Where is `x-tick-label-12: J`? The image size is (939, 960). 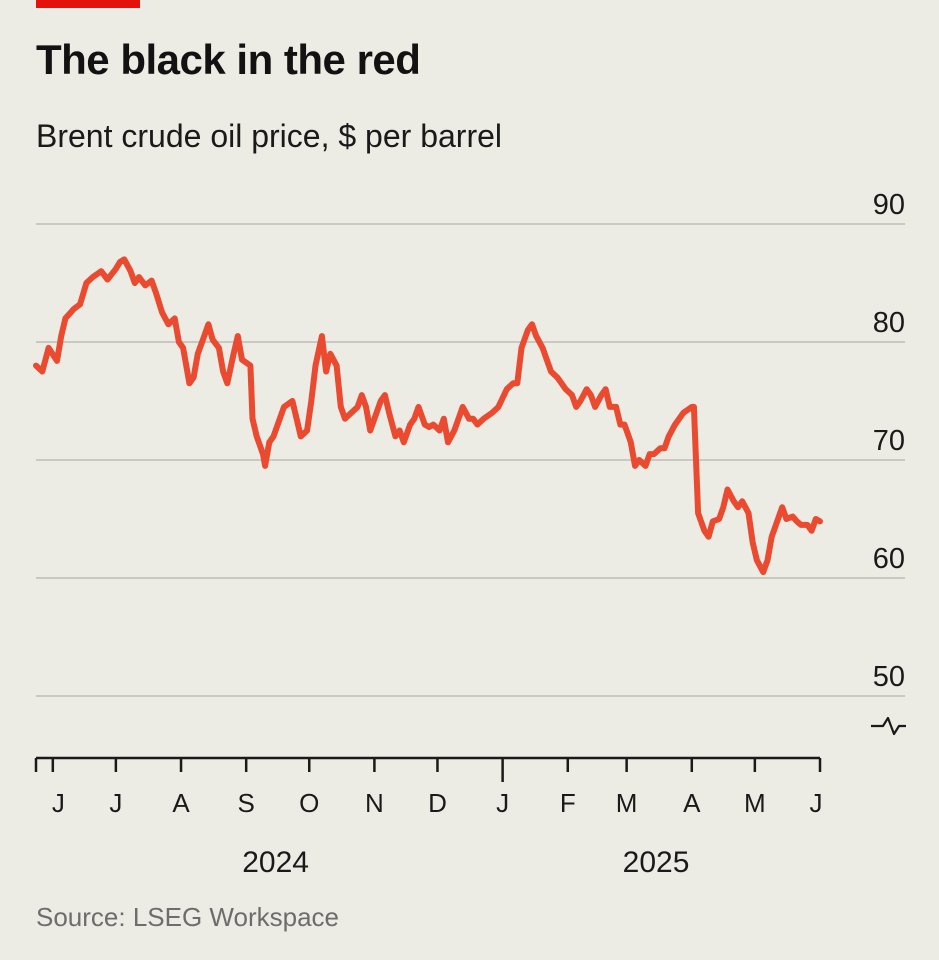 x-tick-label-12: J is located at coordinates (816, 803).